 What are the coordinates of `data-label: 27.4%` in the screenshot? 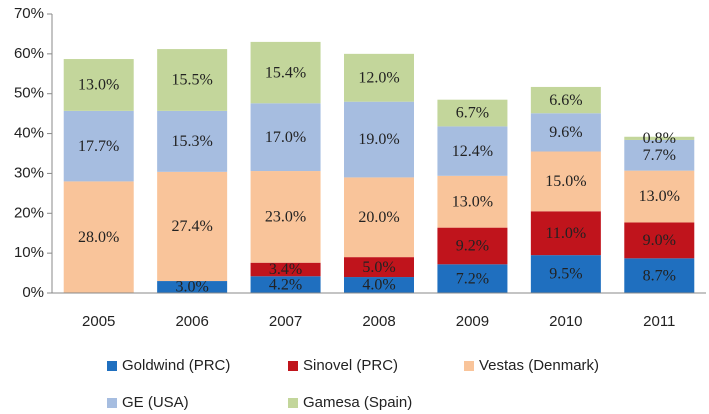 It's located at (191, 226).